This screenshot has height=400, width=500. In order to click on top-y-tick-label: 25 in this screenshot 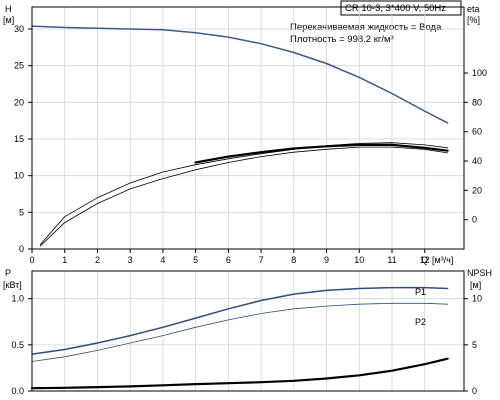, I will do `click(19, 66)`.